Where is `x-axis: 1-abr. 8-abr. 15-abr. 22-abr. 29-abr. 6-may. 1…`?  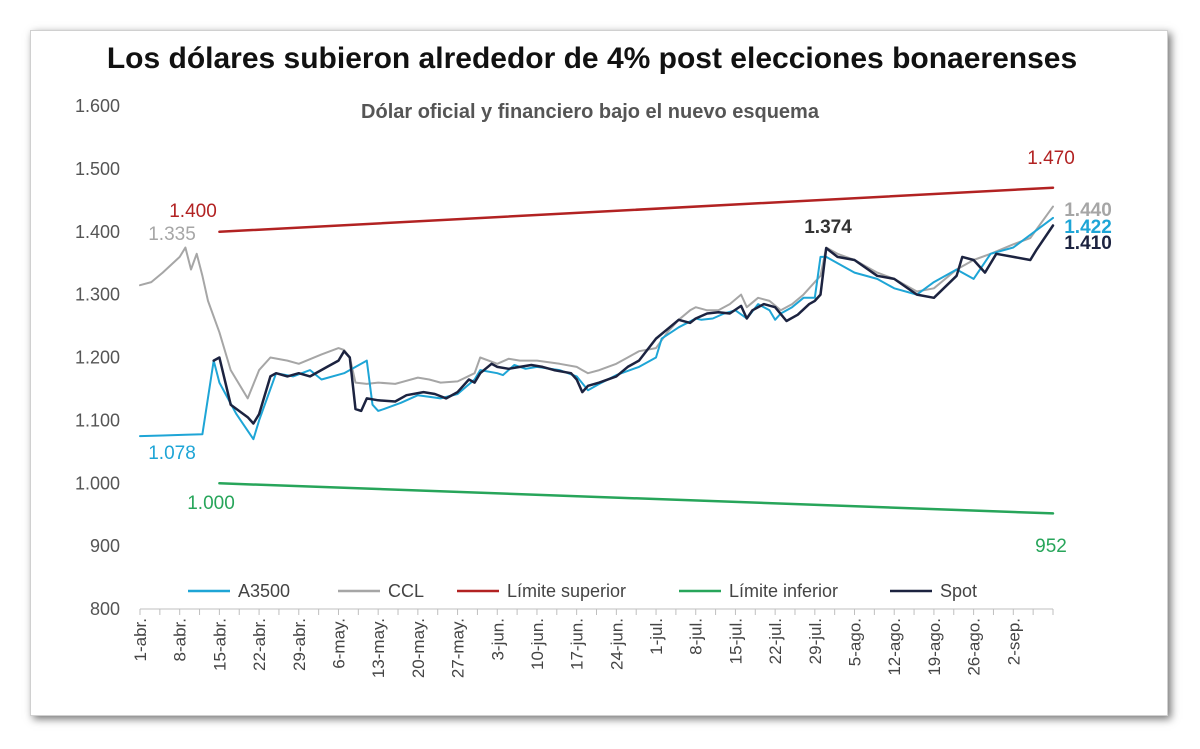 x-axis: 1-abr. 8-abr. 15-abr. 22-abr. 29-abr. 6-may. 1… is located at coordinates (592, 643).